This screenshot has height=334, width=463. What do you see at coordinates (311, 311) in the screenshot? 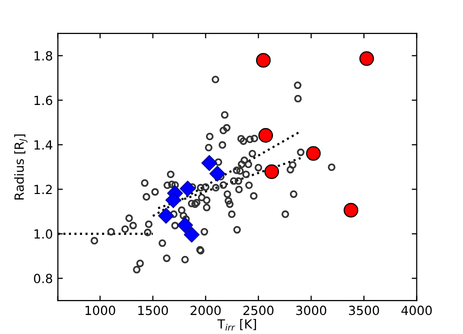
I see `x-tick-label: 3000` at bounding box center [311, 311].